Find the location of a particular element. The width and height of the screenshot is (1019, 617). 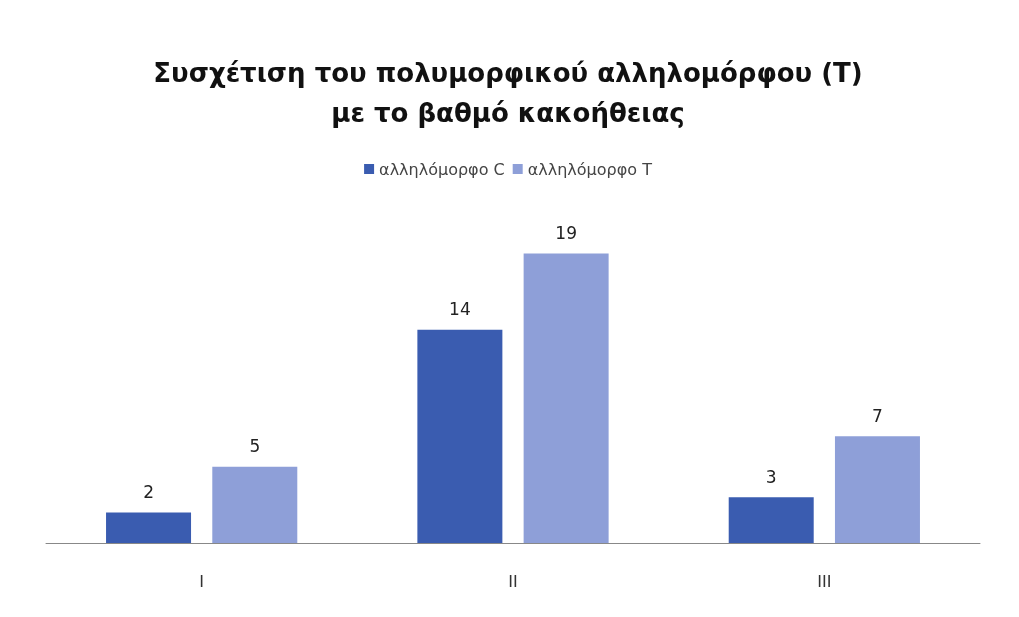

data-label: 3 is located at coordinates (771, 476).